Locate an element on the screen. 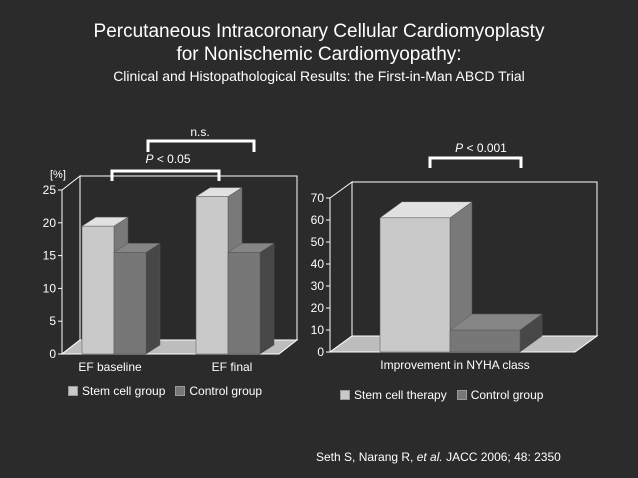  p-0001-label: P < 0.001 is located at coordinates (481, 148).